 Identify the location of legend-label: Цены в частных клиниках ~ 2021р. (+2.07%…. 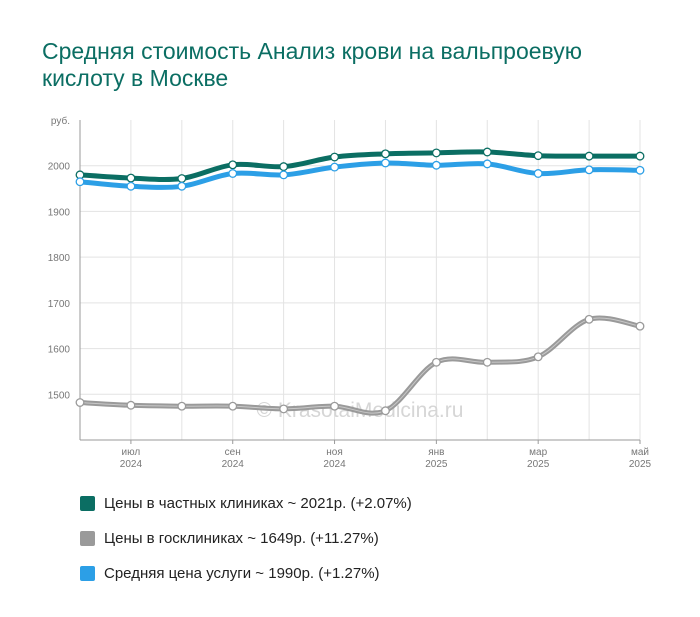
(258, 503).